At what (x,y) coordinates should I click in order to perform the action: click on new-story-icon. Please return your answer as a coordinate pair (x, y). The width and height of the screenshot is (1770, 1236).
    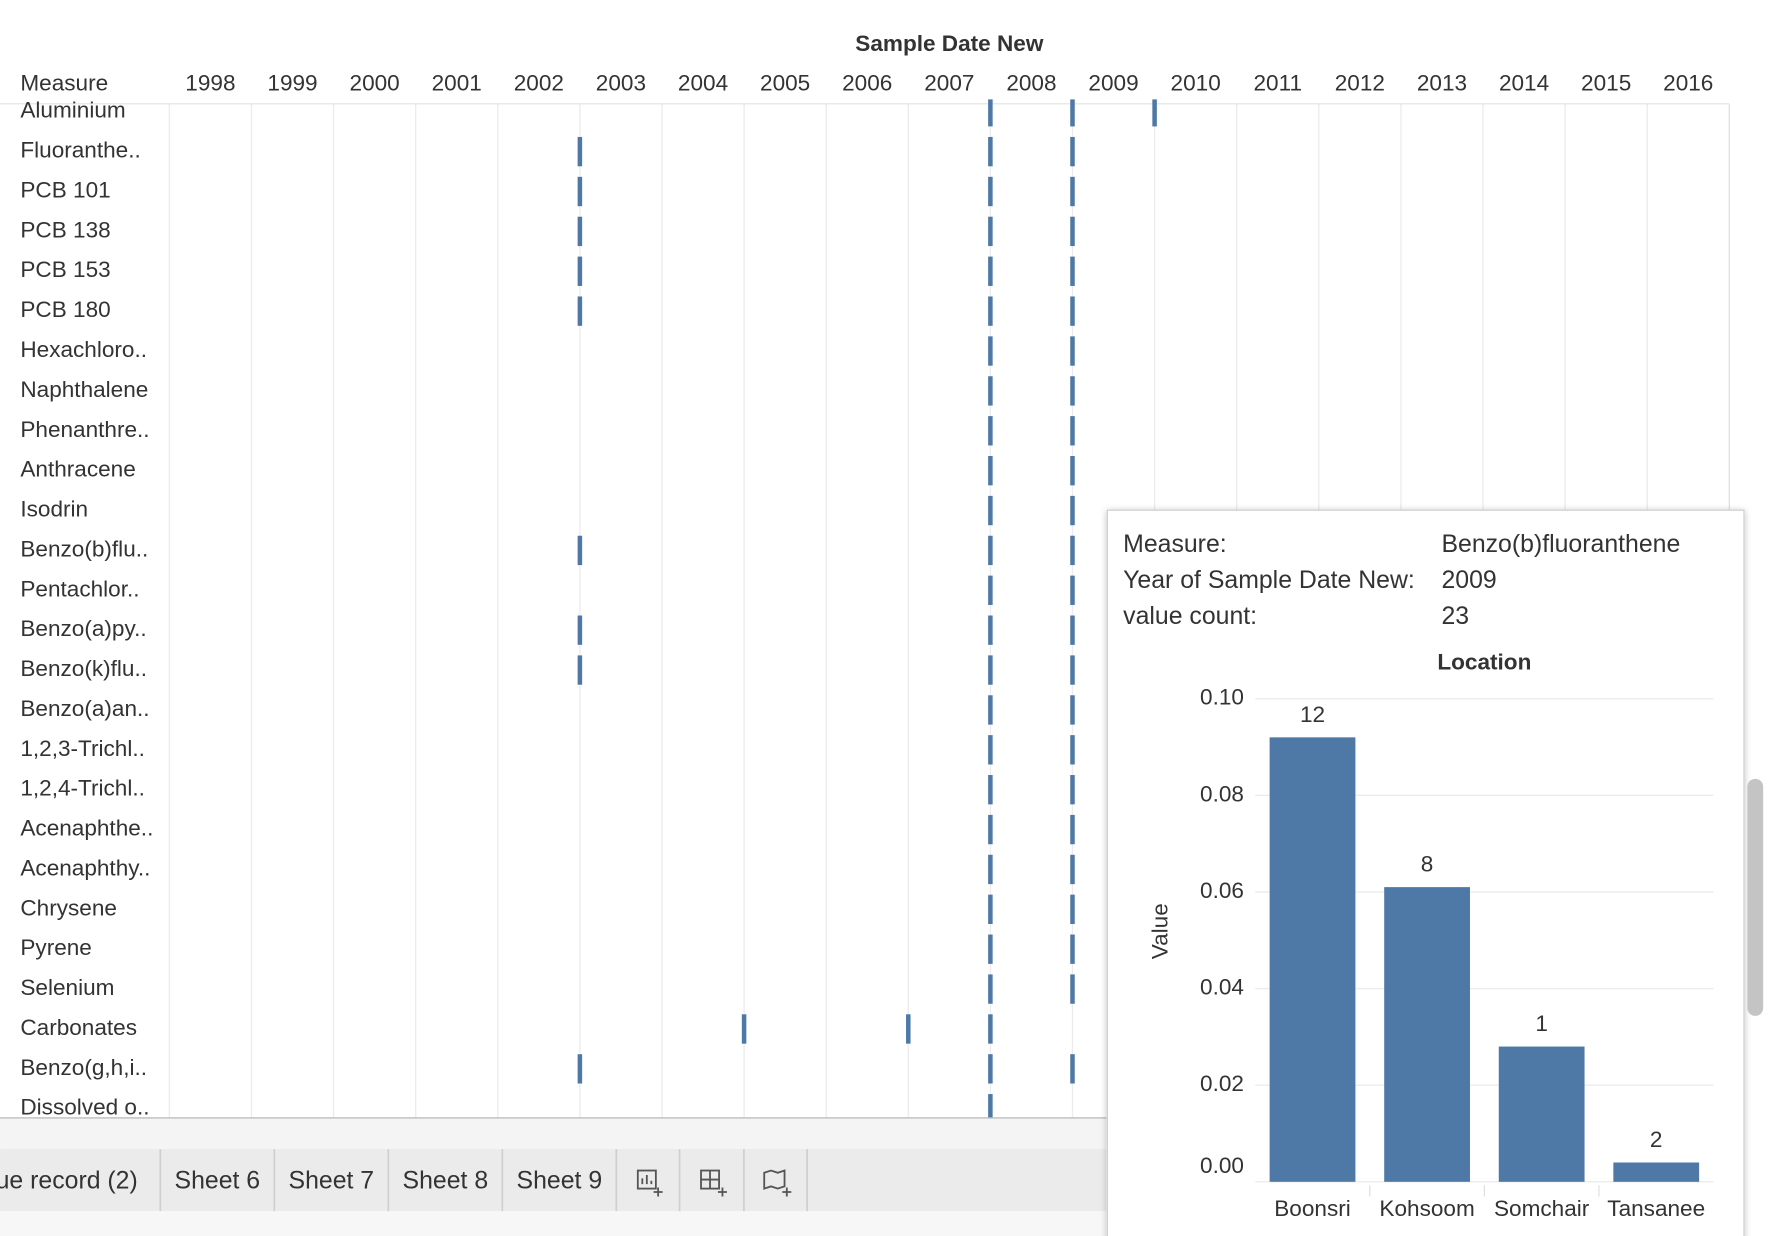
    Looking at the image, I should click on (777, 1183).